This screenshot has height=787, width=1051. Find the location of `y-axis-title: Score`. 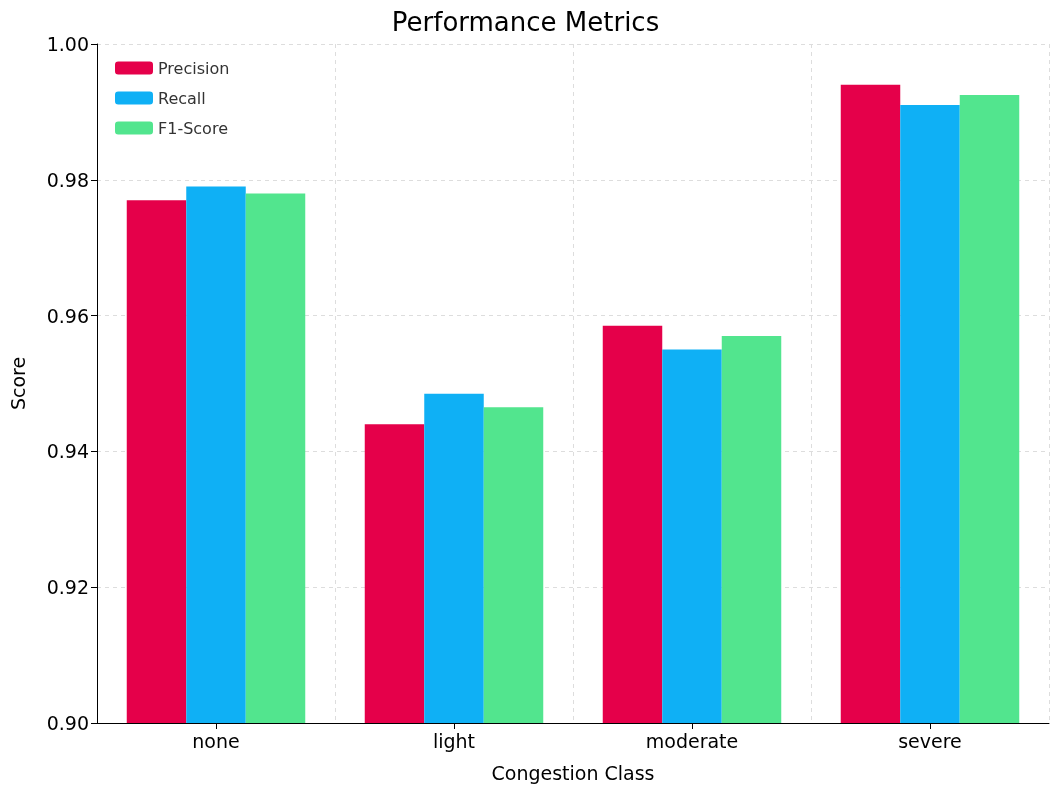

y-axis-title: Score is located at coordinates (17, 383).